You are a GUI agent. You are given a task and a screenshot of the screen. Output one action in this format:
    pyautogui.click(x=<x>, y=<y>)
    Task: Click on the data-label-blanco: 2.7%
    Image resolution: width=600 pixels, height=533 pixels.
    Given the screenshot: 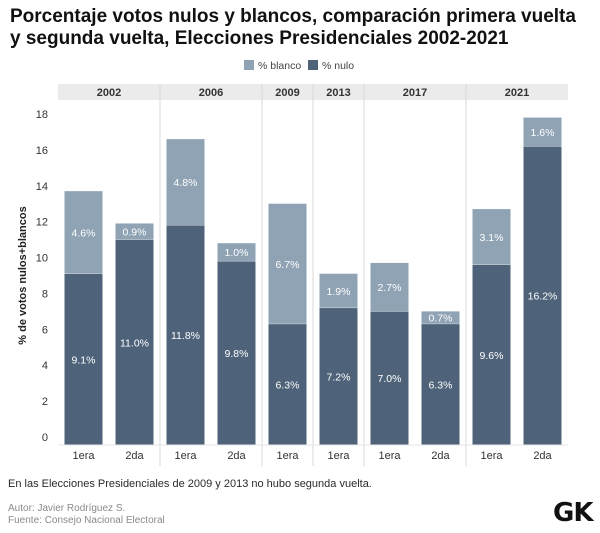 What is the action you would take?
    pyautogui.click(x=390, y=288)
    